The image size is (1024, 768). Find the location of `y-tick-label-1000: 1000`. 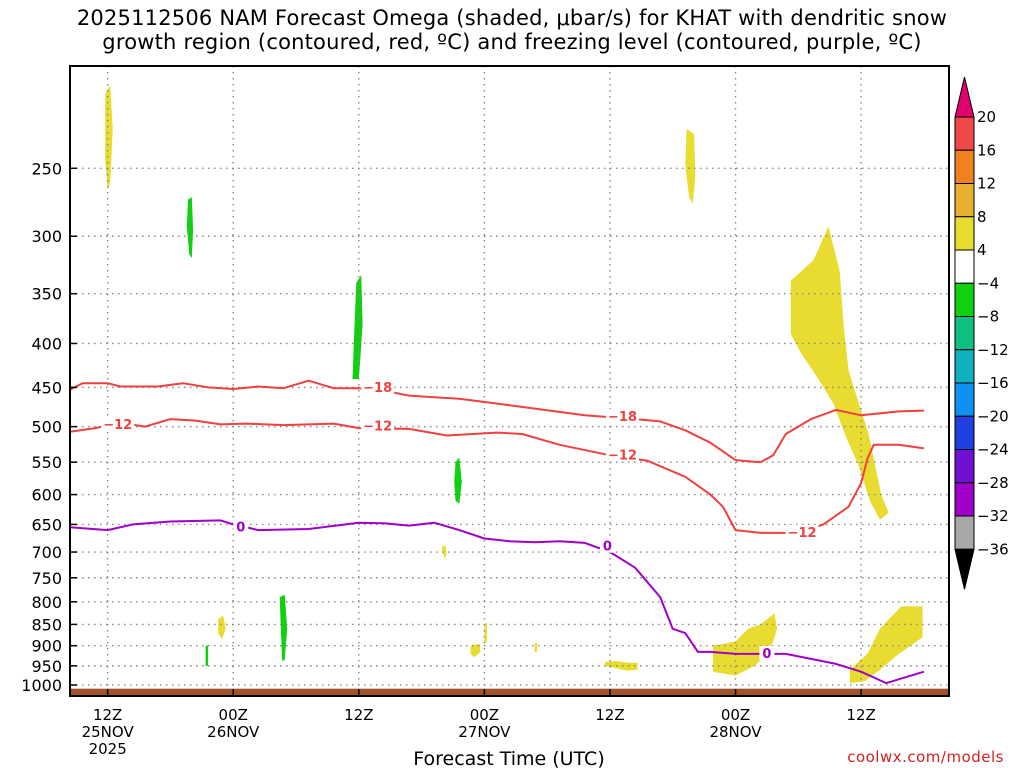

y-tick-label-1000: 1000 is located at coordinates (41, 685).